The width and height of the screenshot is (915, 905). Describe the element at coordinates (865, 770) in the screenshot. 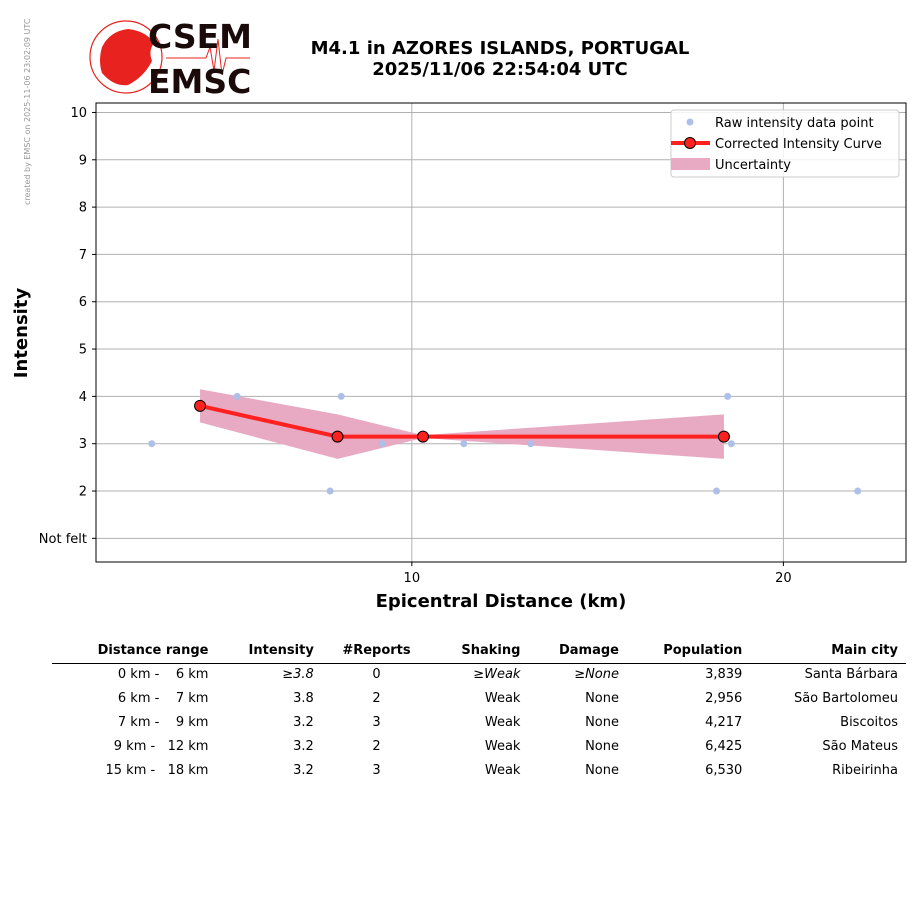

I see `cell-main-city: Ribeirinha` at that location.